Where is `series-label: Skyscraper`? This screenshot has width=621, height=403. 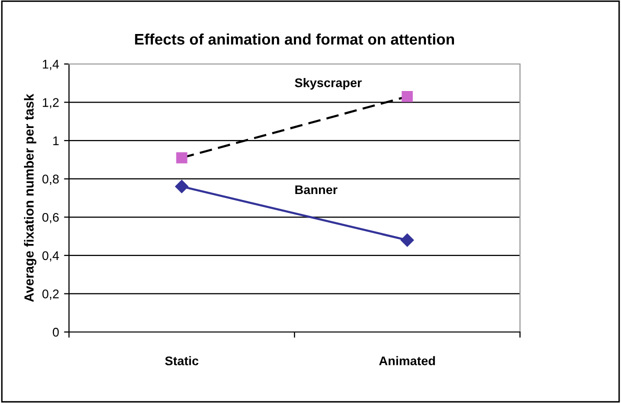 series-label: Skyscraper is located at coordinates (328, 84).